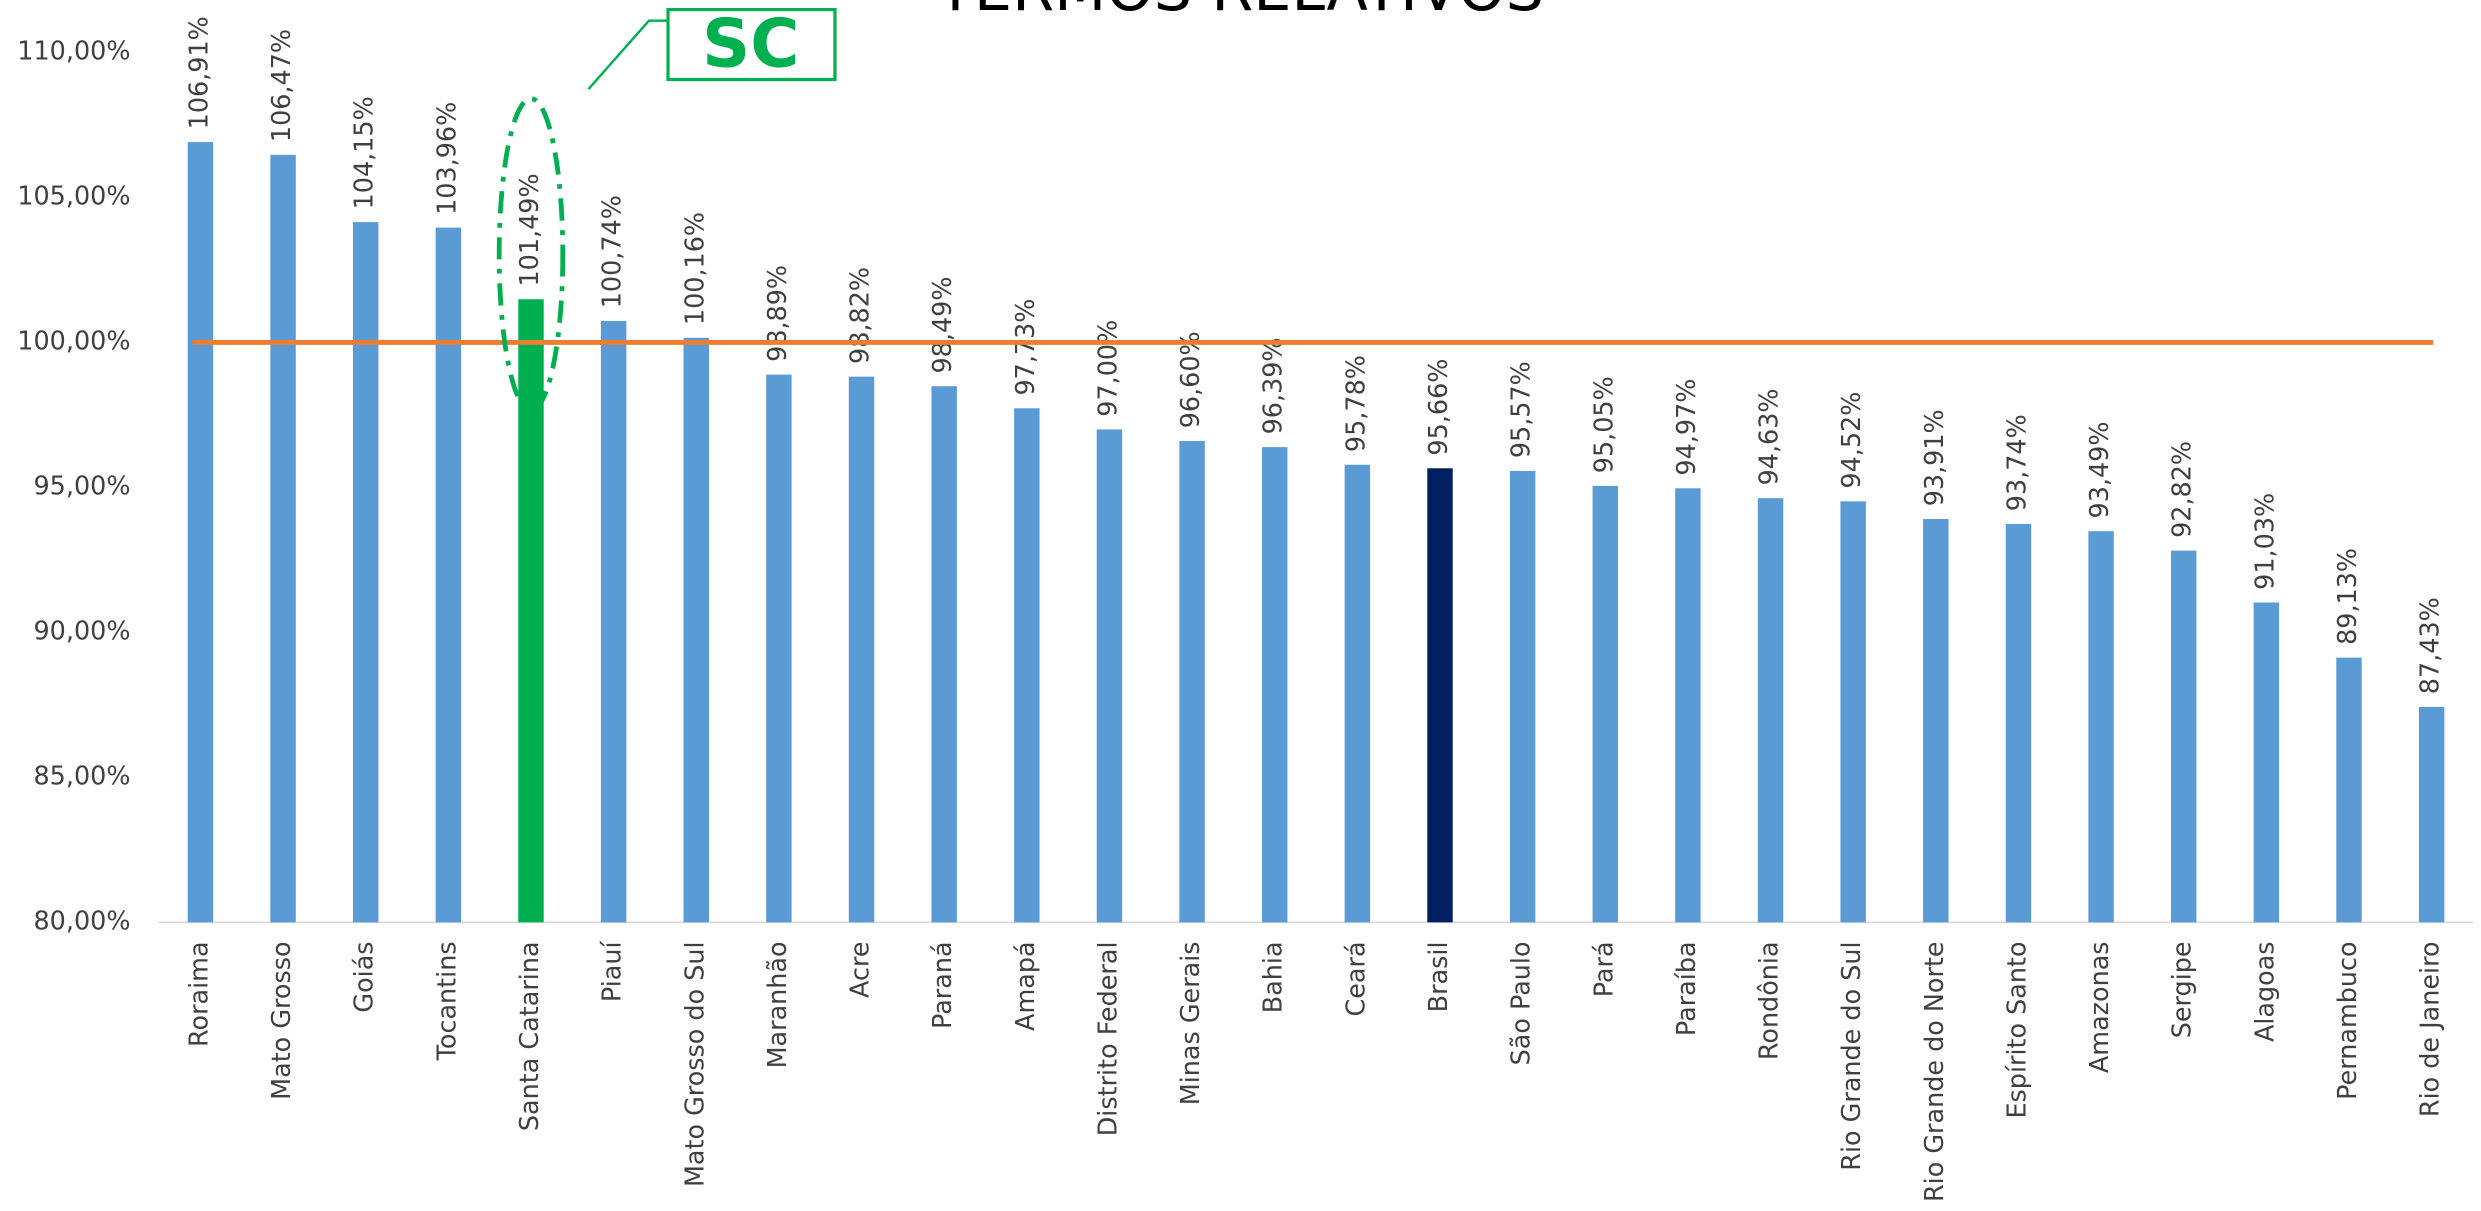 The height and width of the screenshot is (1211, 2481). I want to click on annotation: SC, so click(750, 43).